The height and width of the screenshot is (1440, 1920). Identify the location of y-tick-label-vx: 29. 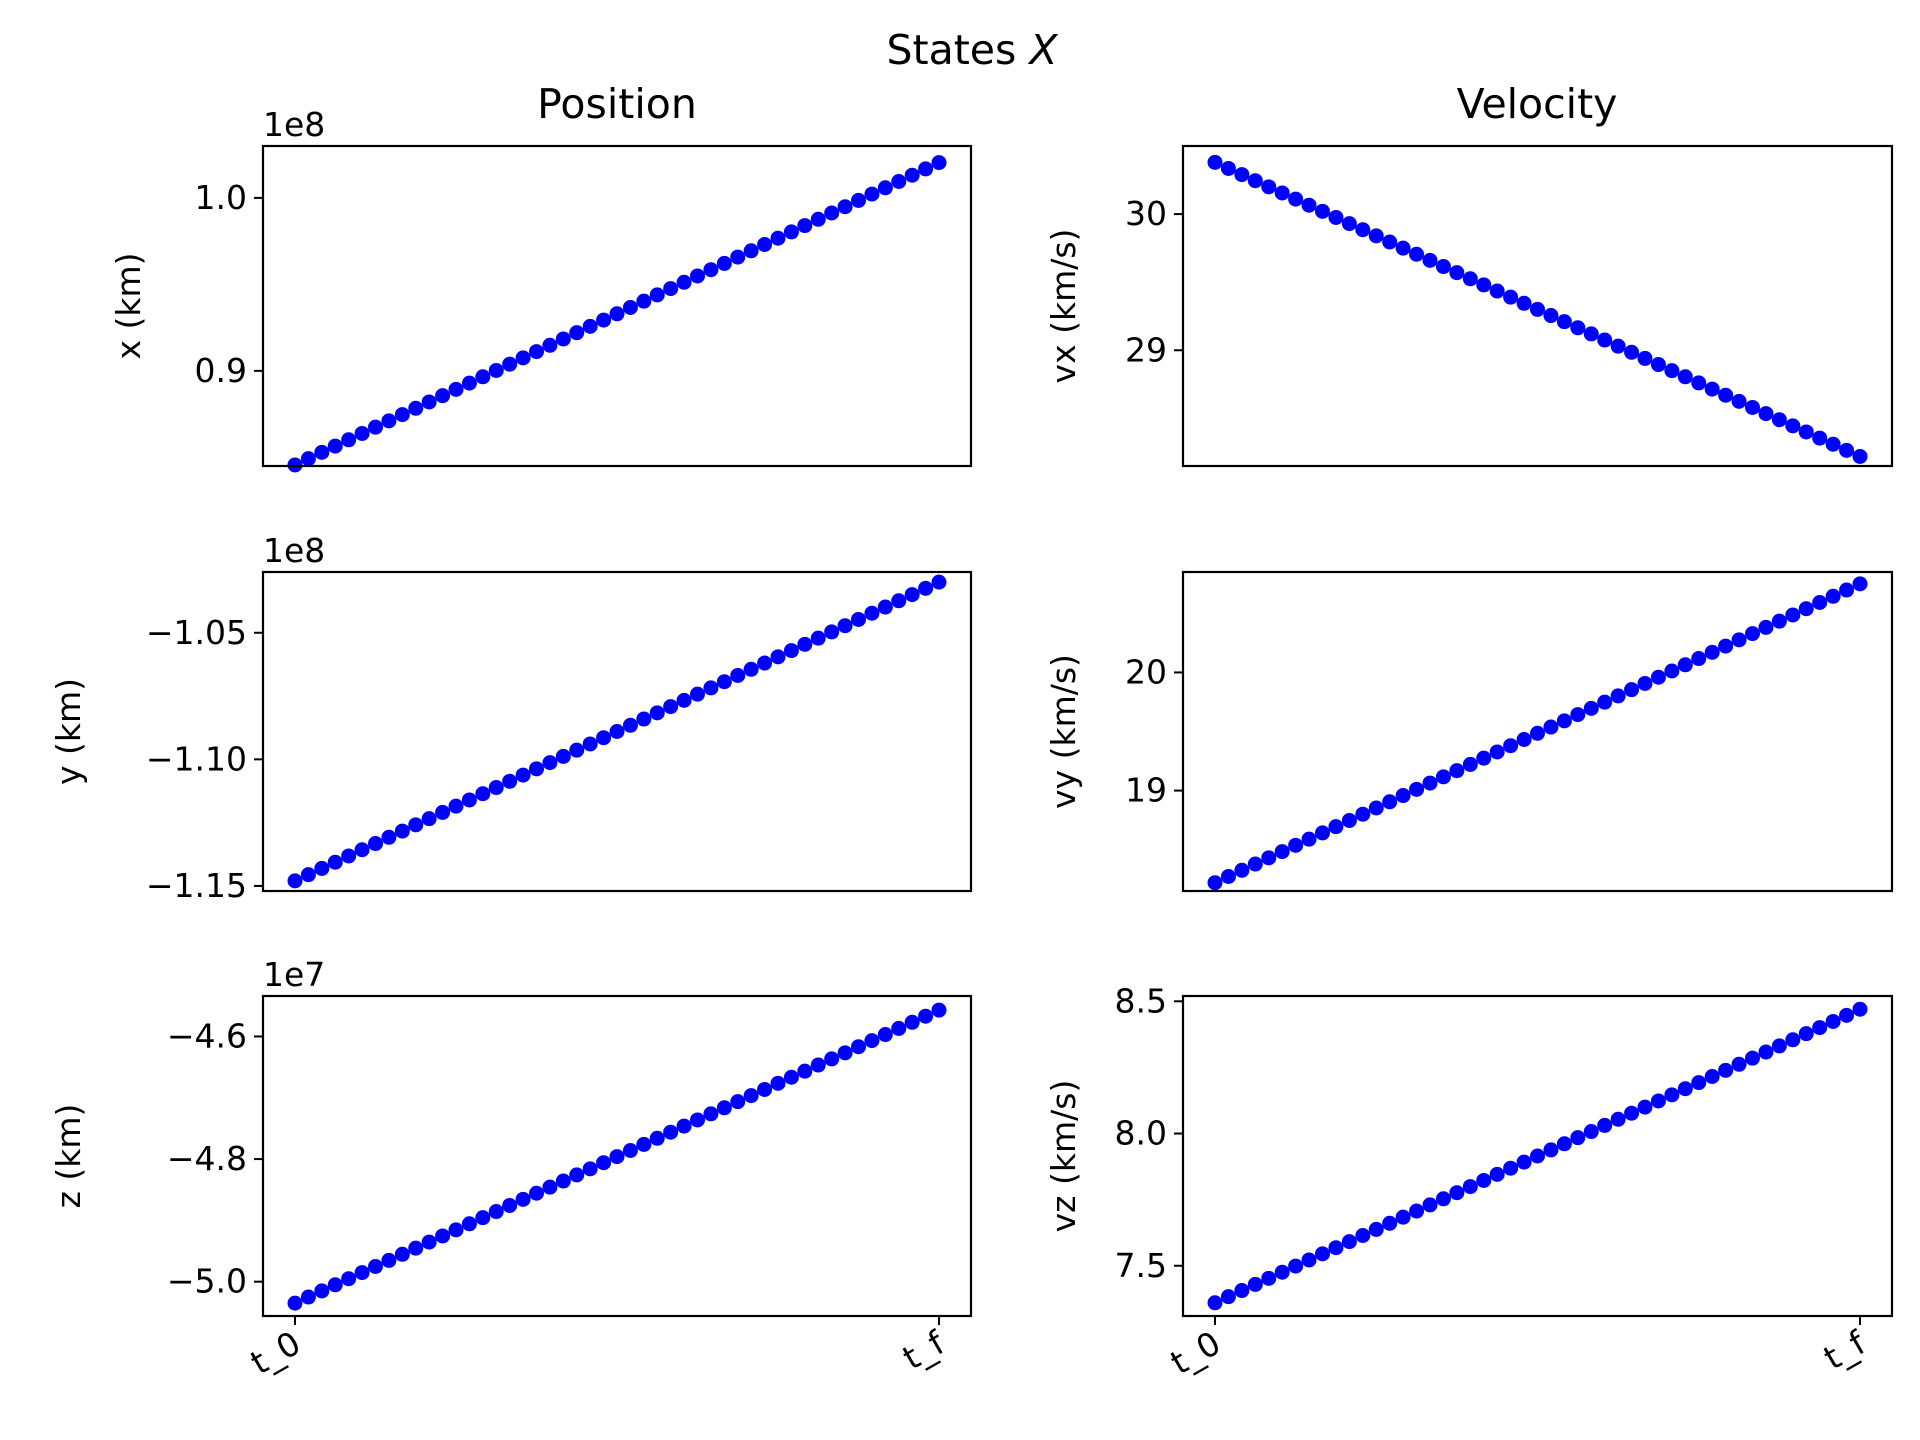
(1146, 349).